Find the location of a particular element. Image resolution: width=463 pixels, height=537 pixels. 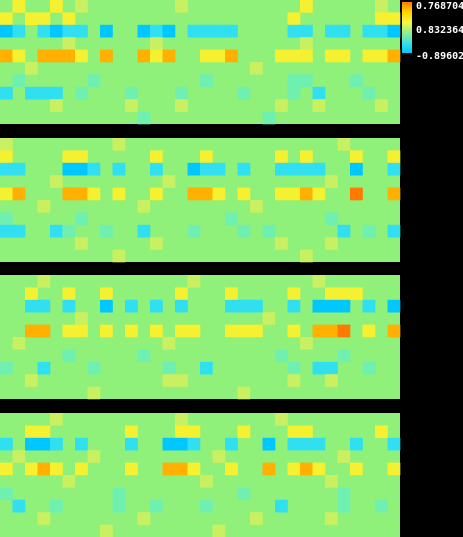

colorbar-label-top: 0.768704 is located at coordinates (439, 6).